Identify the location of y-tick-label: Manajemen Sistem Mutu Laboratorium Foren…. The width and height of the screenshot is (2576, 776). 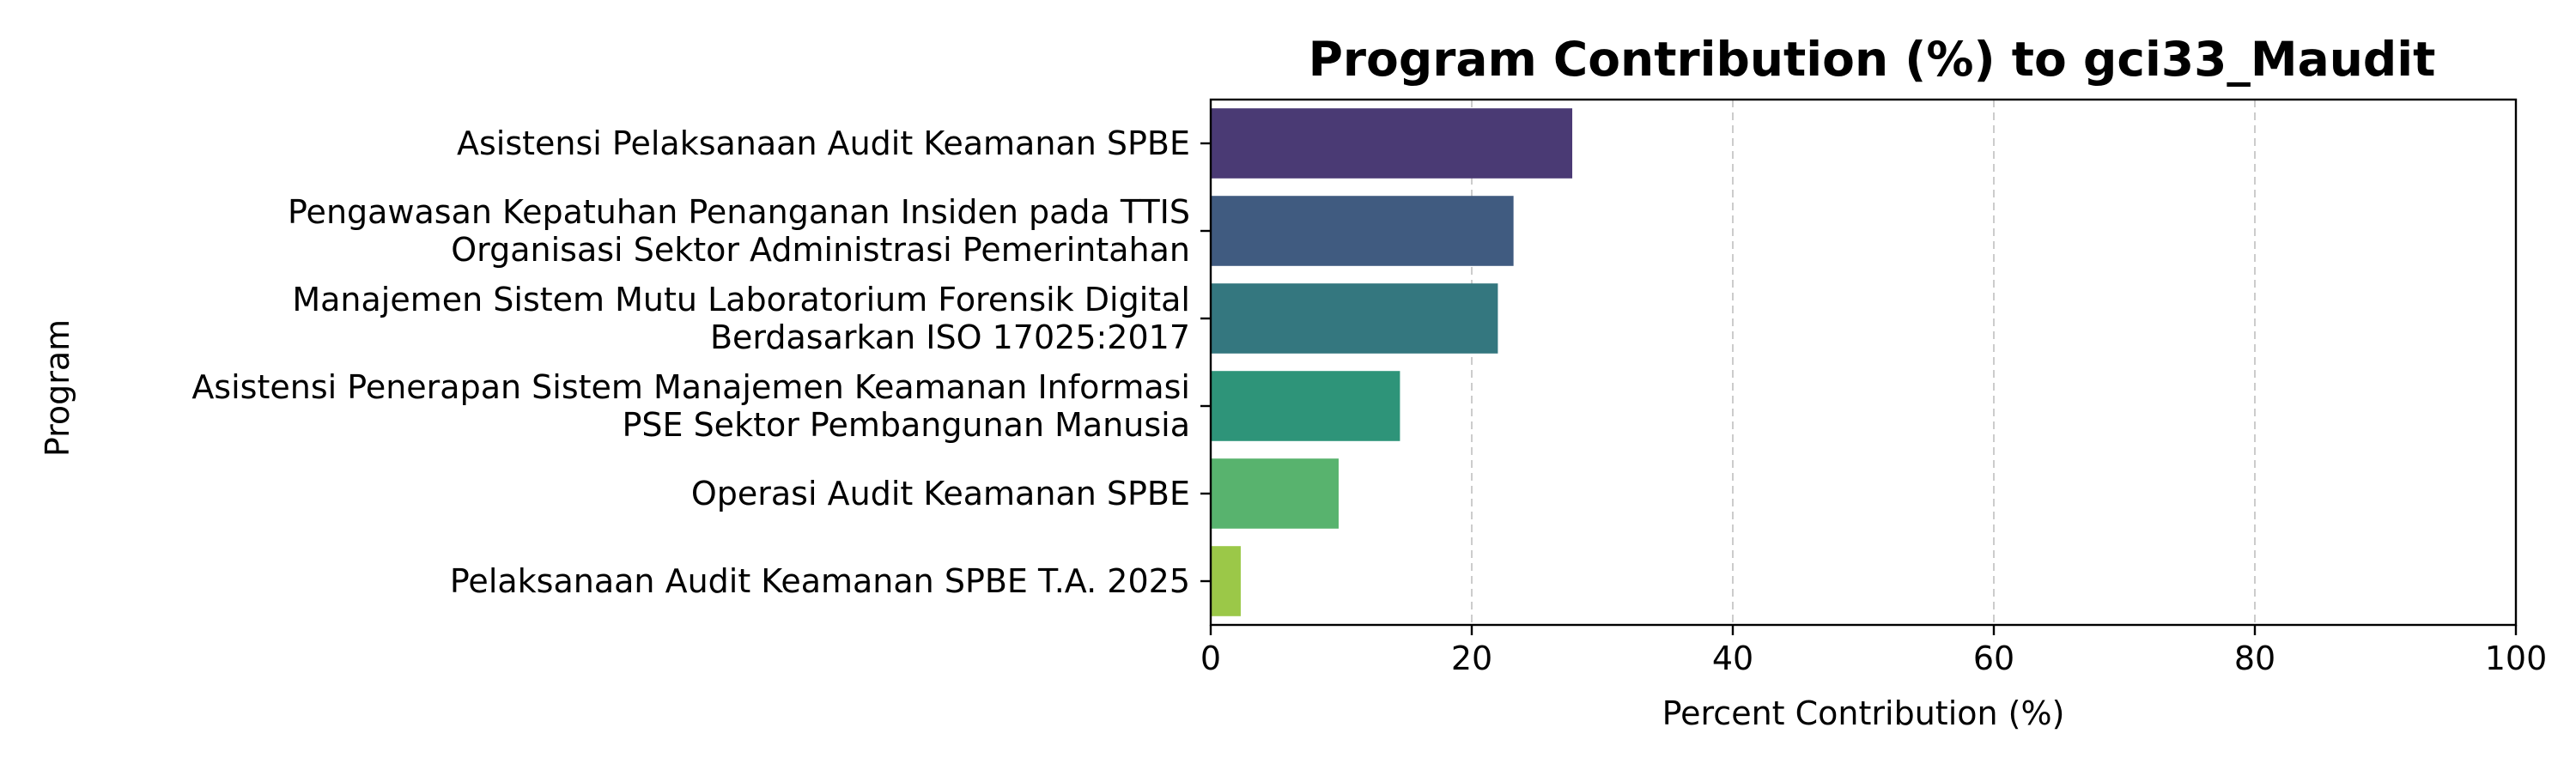
(741, 318).